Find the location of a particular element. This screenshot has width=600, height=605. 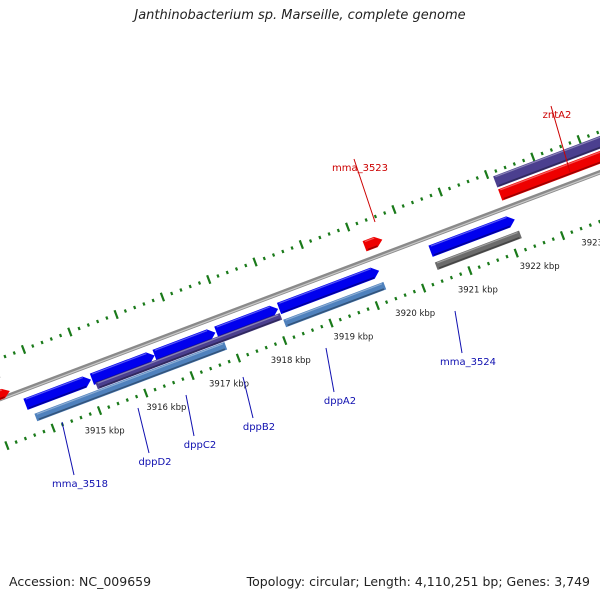

operon-track-2-shine is located at coordinates (188, 349).